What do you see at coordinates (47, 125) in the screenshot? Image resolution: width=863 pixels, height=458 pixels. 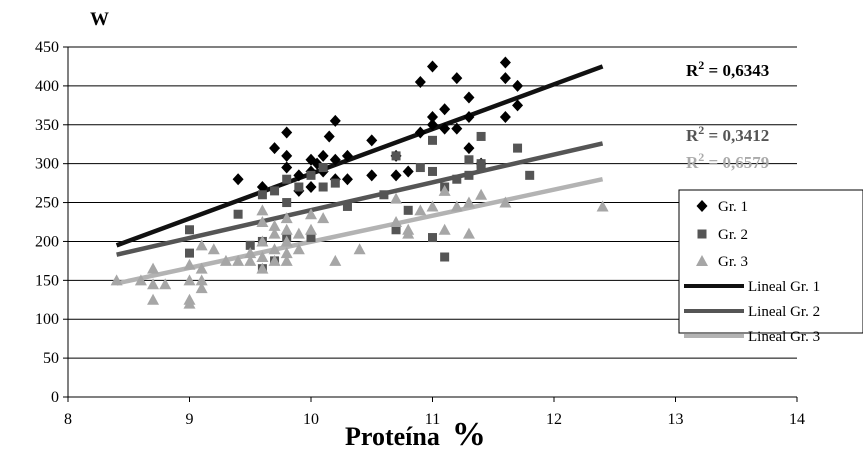 I see `y-tick-label-350: 350` at bounding box center [47, 125].